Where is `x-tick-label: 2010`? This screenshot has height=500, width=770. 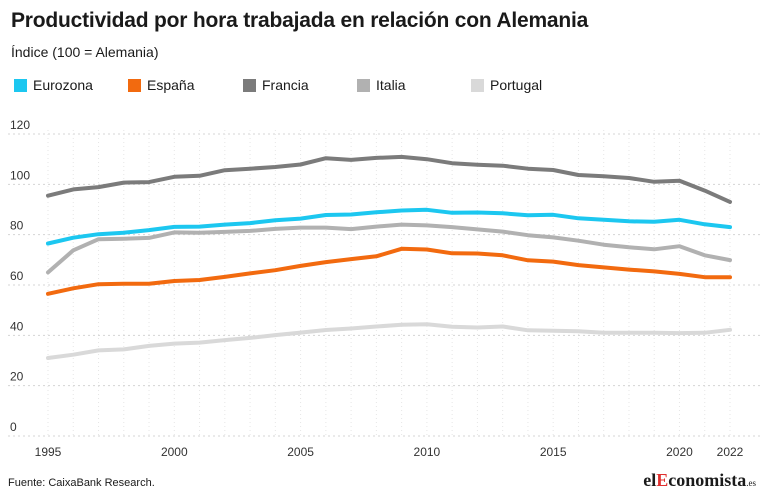
x-tick-label: 2010 is located at coordinates (427, 452).